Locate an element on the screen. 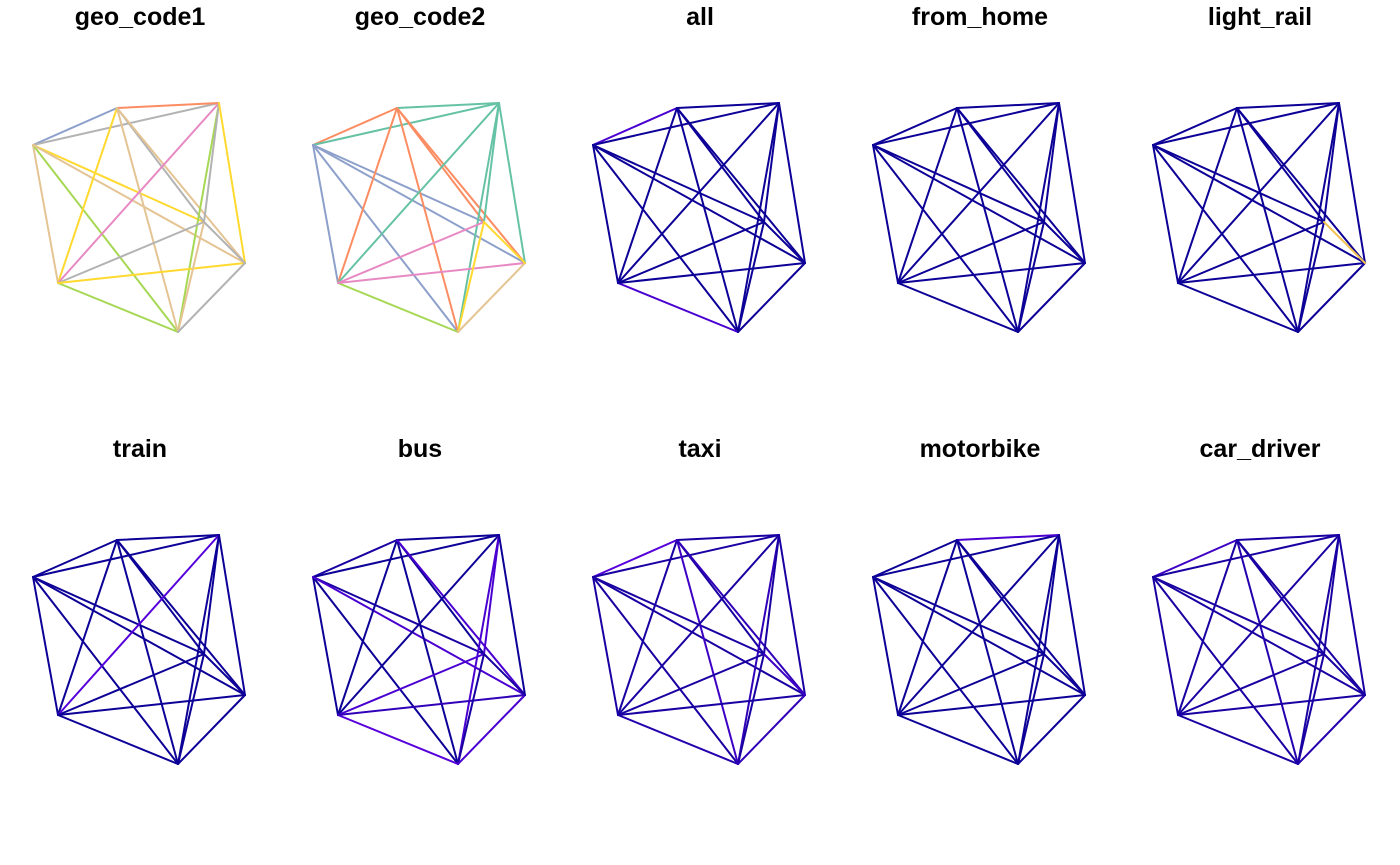 This screenshot has width=1400, height=865. panel-train: train is located at coordinates (140, 648).